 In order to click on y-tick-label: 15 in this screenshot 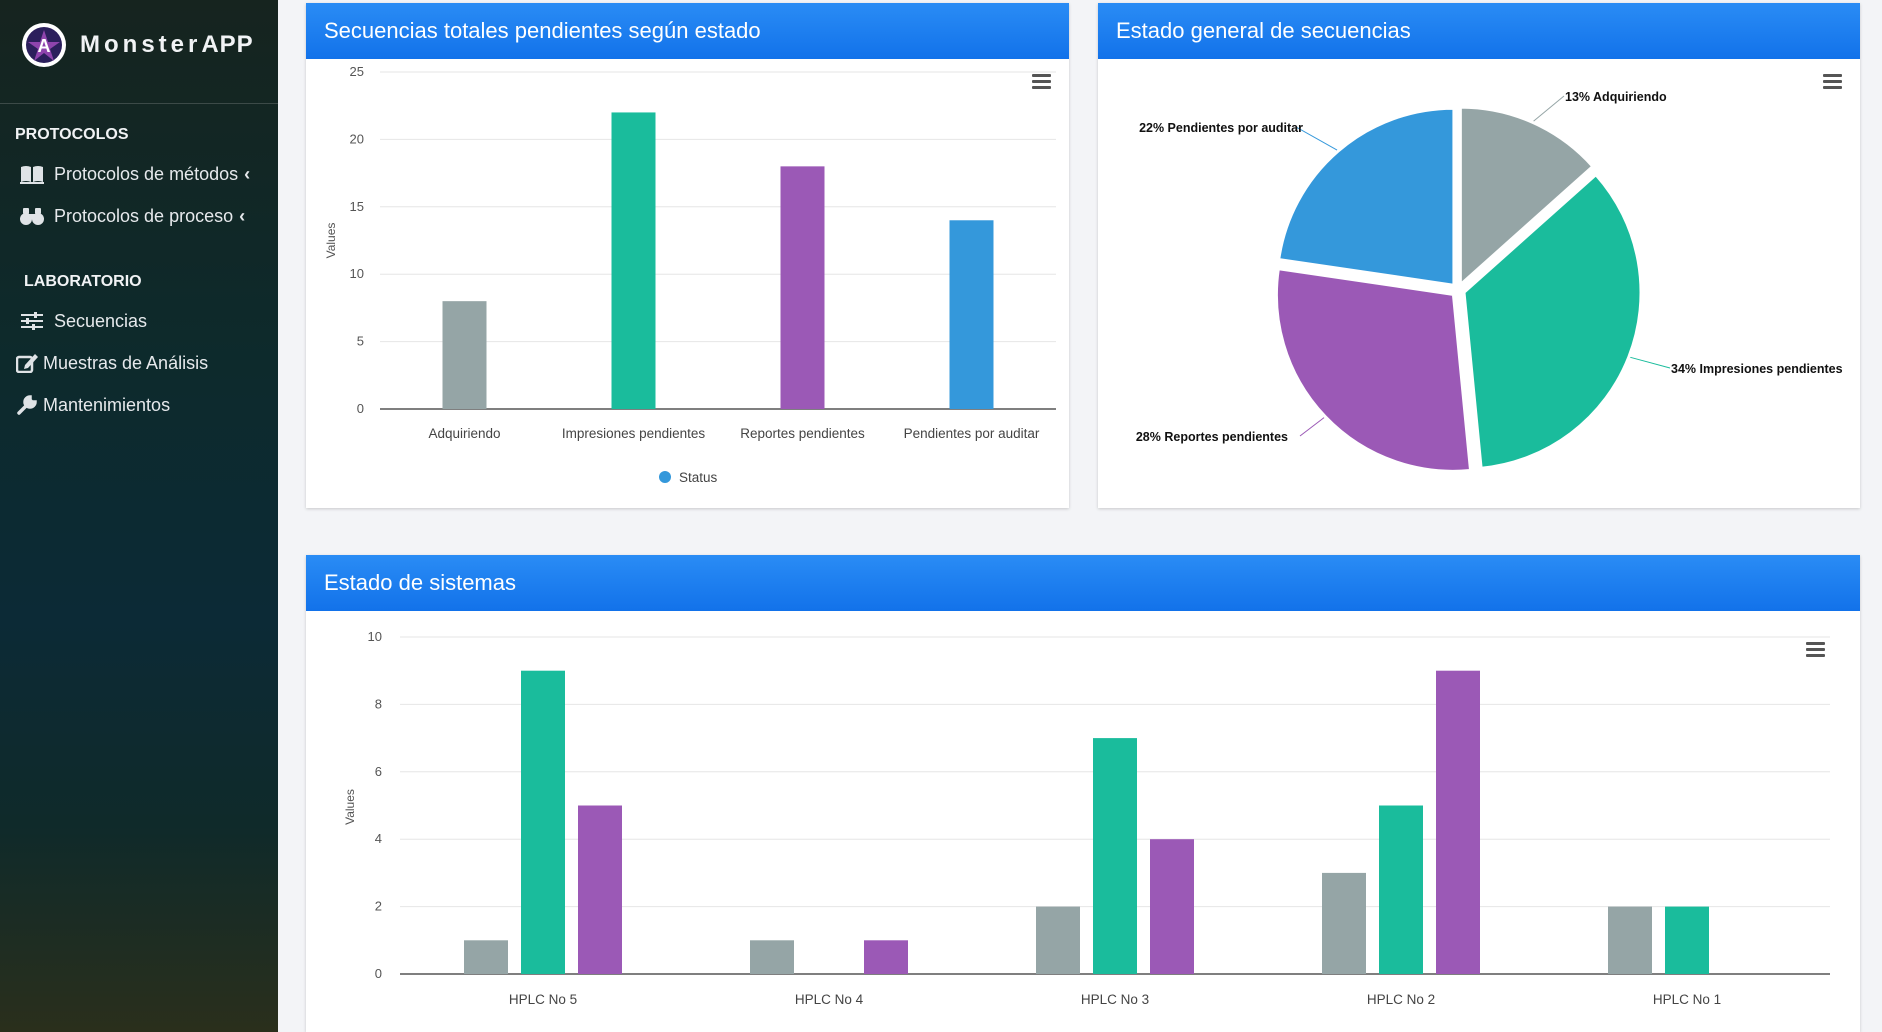, I will do `click(357, 206)`.